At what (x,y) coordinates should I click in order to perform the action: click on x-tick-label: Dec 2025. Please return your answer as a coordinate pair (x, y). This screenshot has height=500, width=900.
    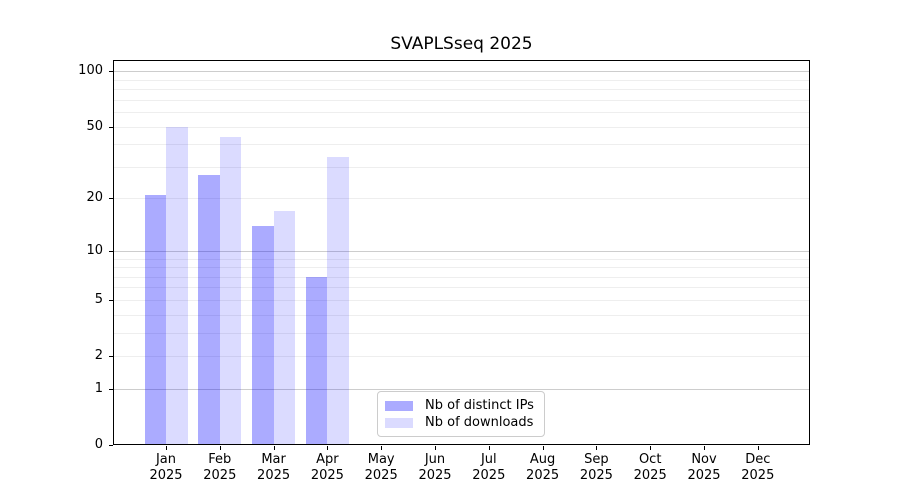
    Looking at the image, I should click on (758, 468).